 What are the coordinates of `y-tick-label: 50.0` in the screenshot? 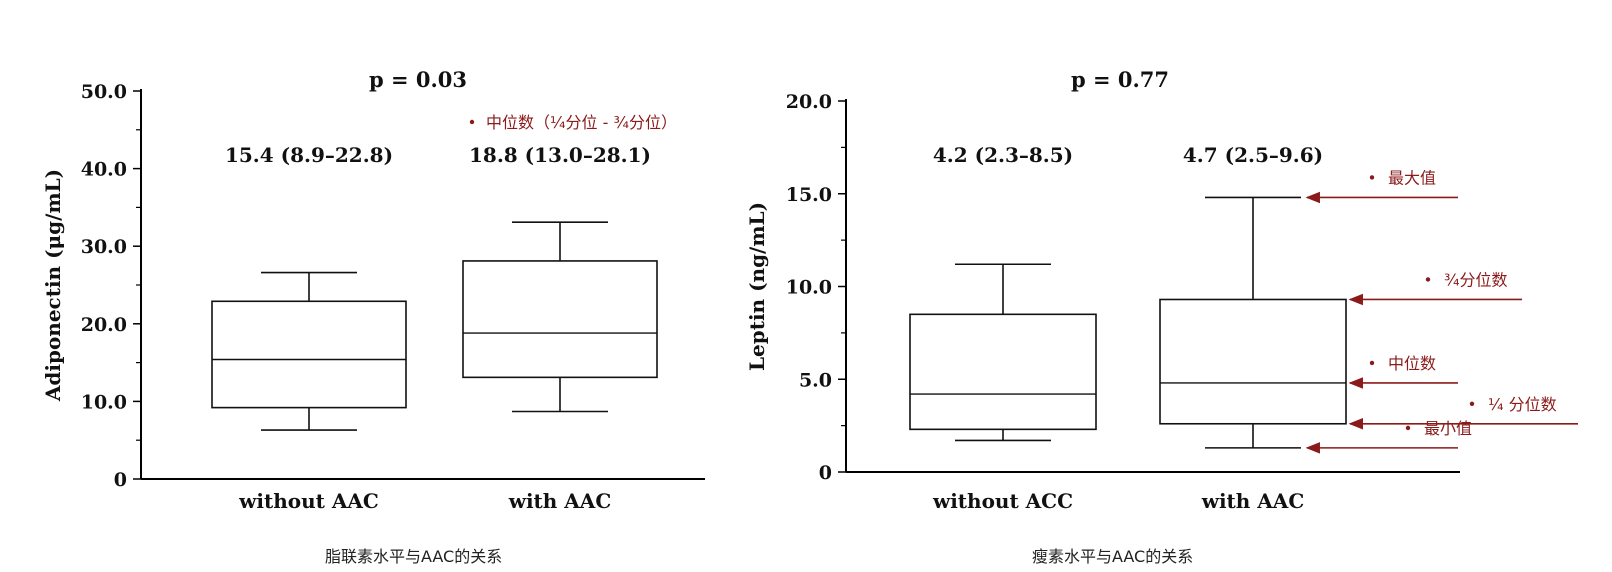 It's located at (104, 92).